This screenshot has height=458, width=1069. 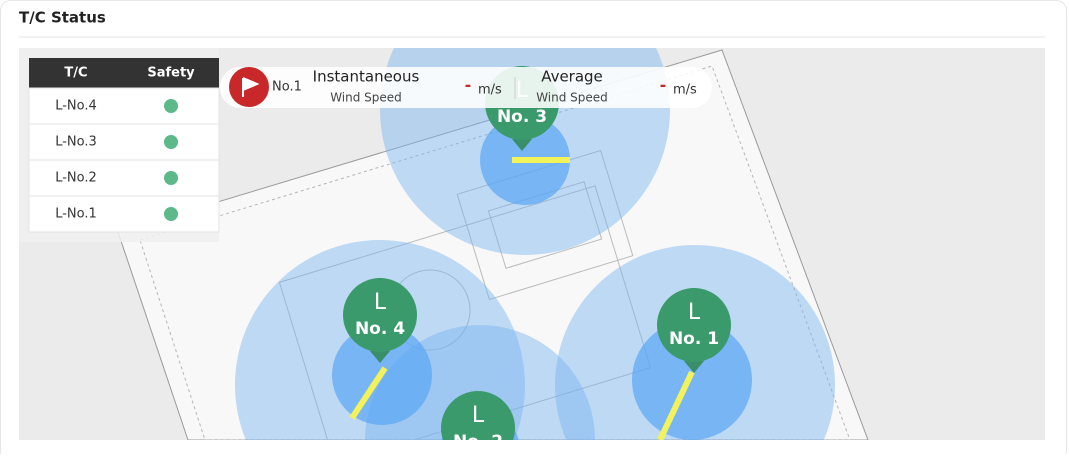 I want to click on marker-label: No. 3, so click(x=522, y=117).